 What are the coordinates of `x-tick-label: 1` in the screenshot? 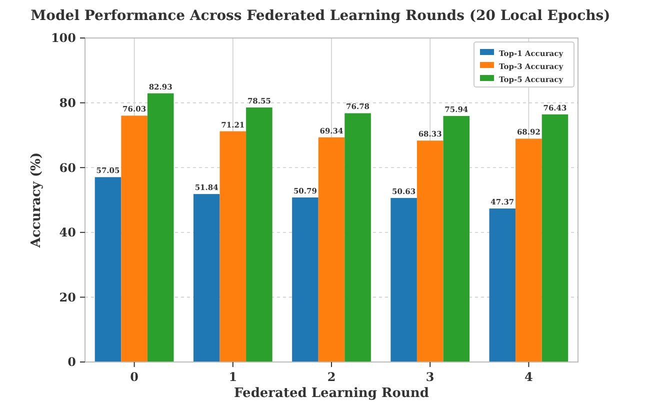 It's located at (233, 377).